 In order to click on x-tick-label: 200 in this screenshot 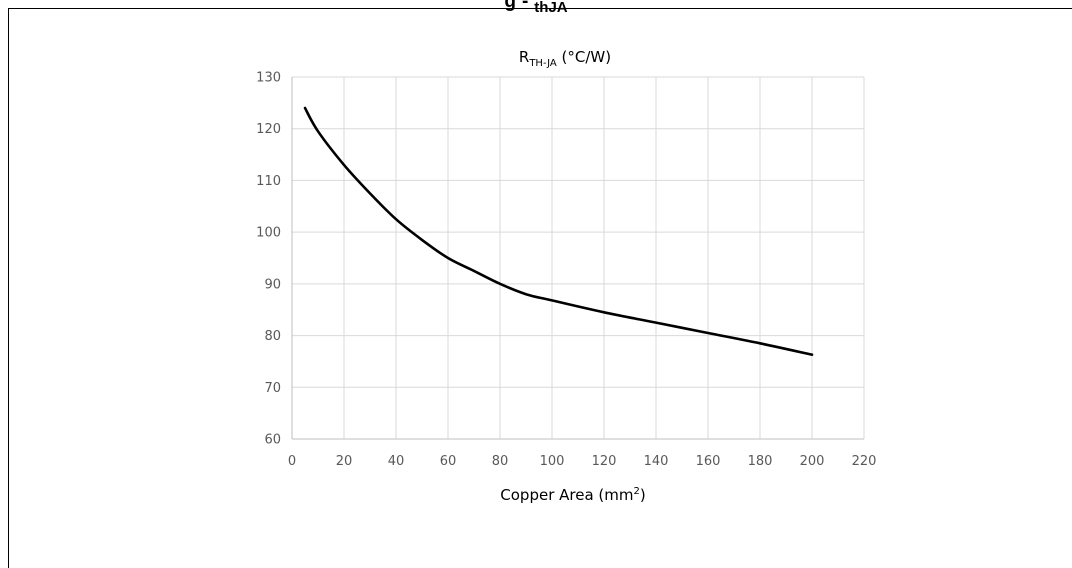, I will do `click(812, 461)`.